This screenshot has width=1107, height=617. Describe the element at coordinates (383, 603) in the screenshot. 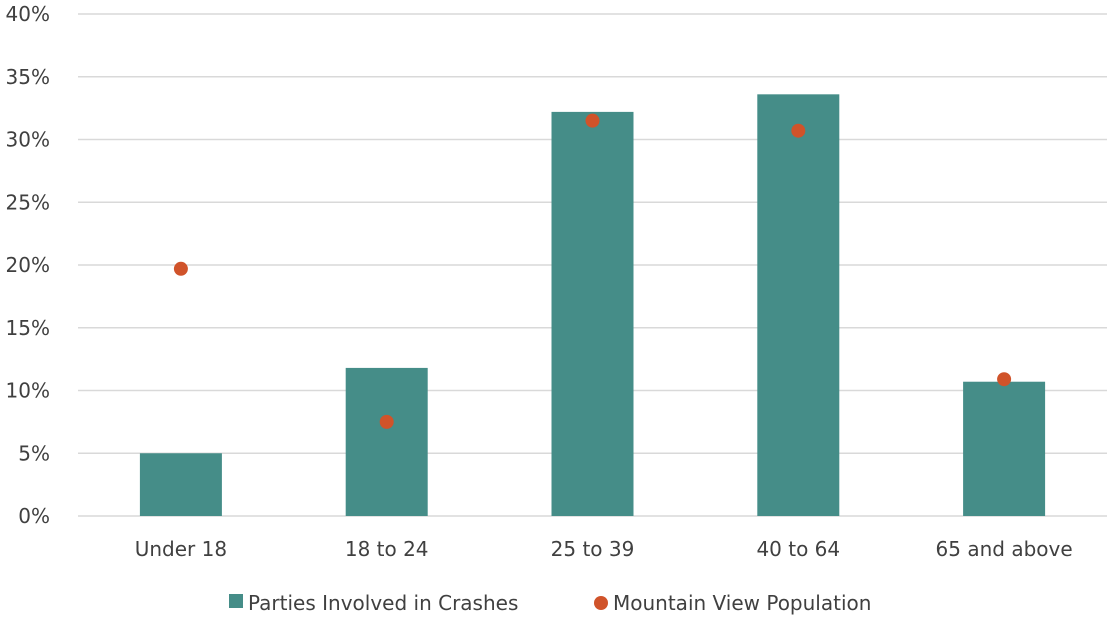

I see `legend-label-bar: Parties Involved in Crashes` at that location.